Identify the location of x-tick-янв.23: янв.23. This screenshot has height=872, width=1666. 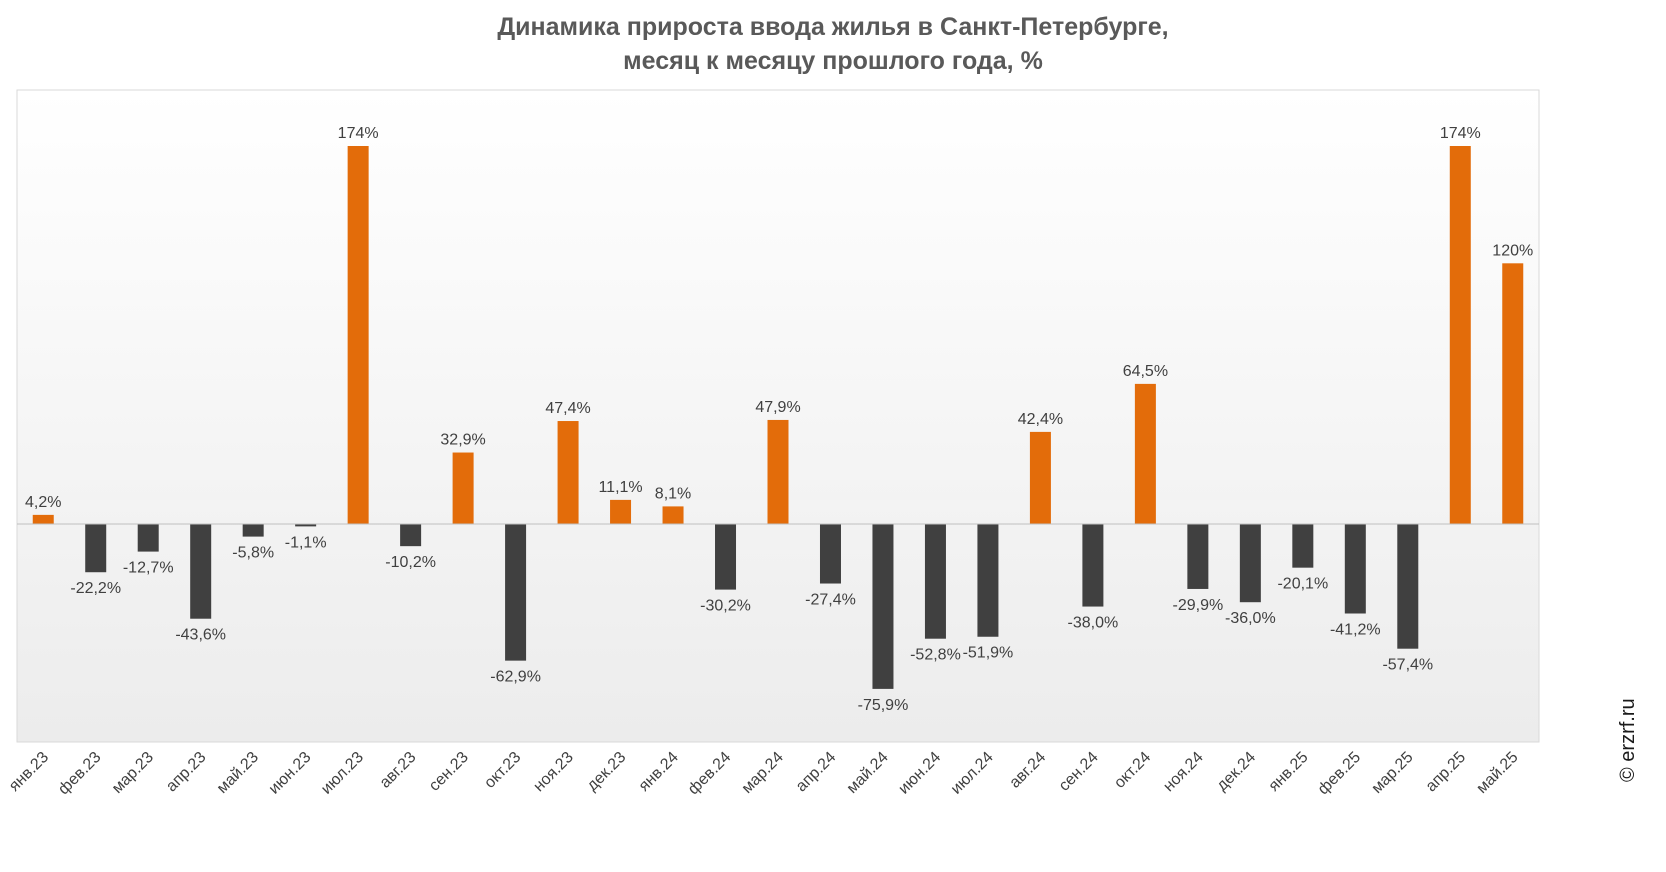
(29, 772).